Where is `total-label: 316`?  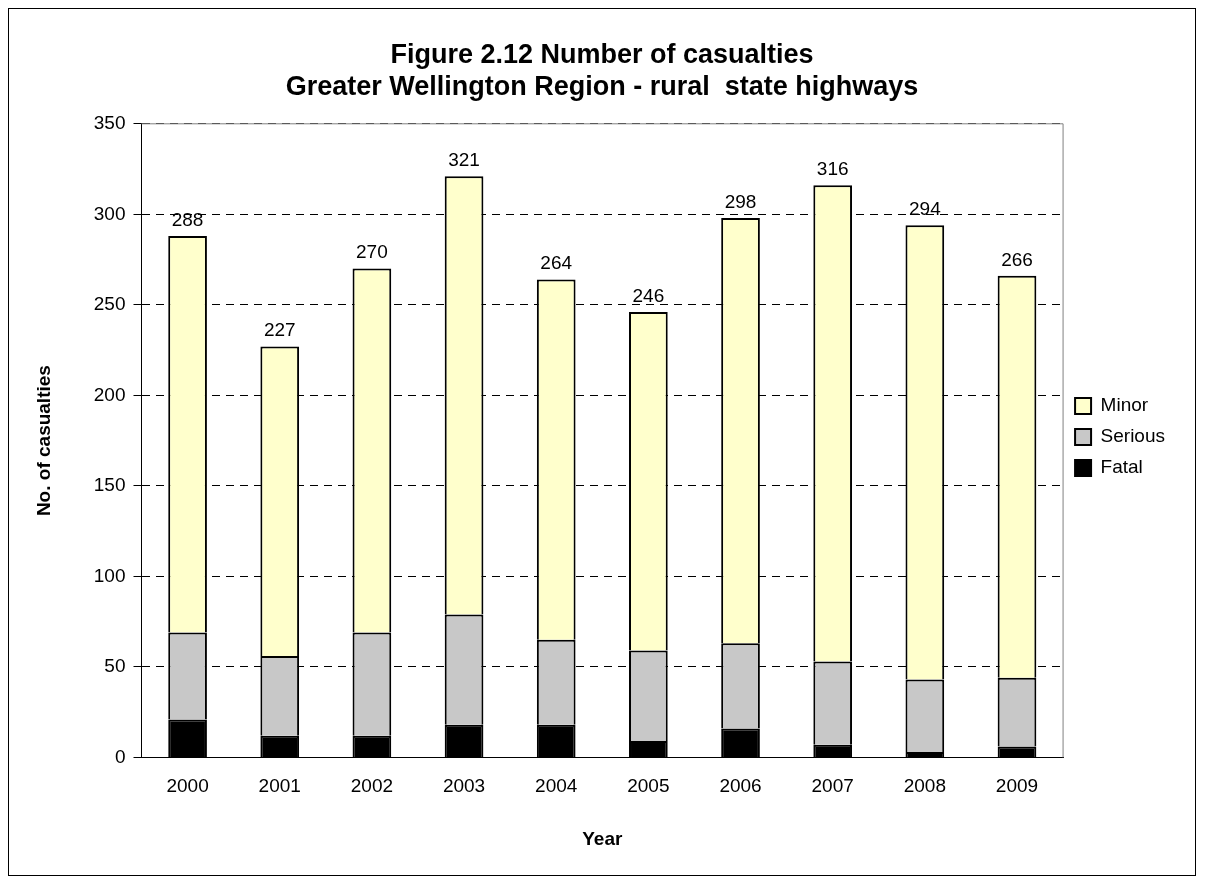 total-label: 316 is located at coordinates (832, 169).